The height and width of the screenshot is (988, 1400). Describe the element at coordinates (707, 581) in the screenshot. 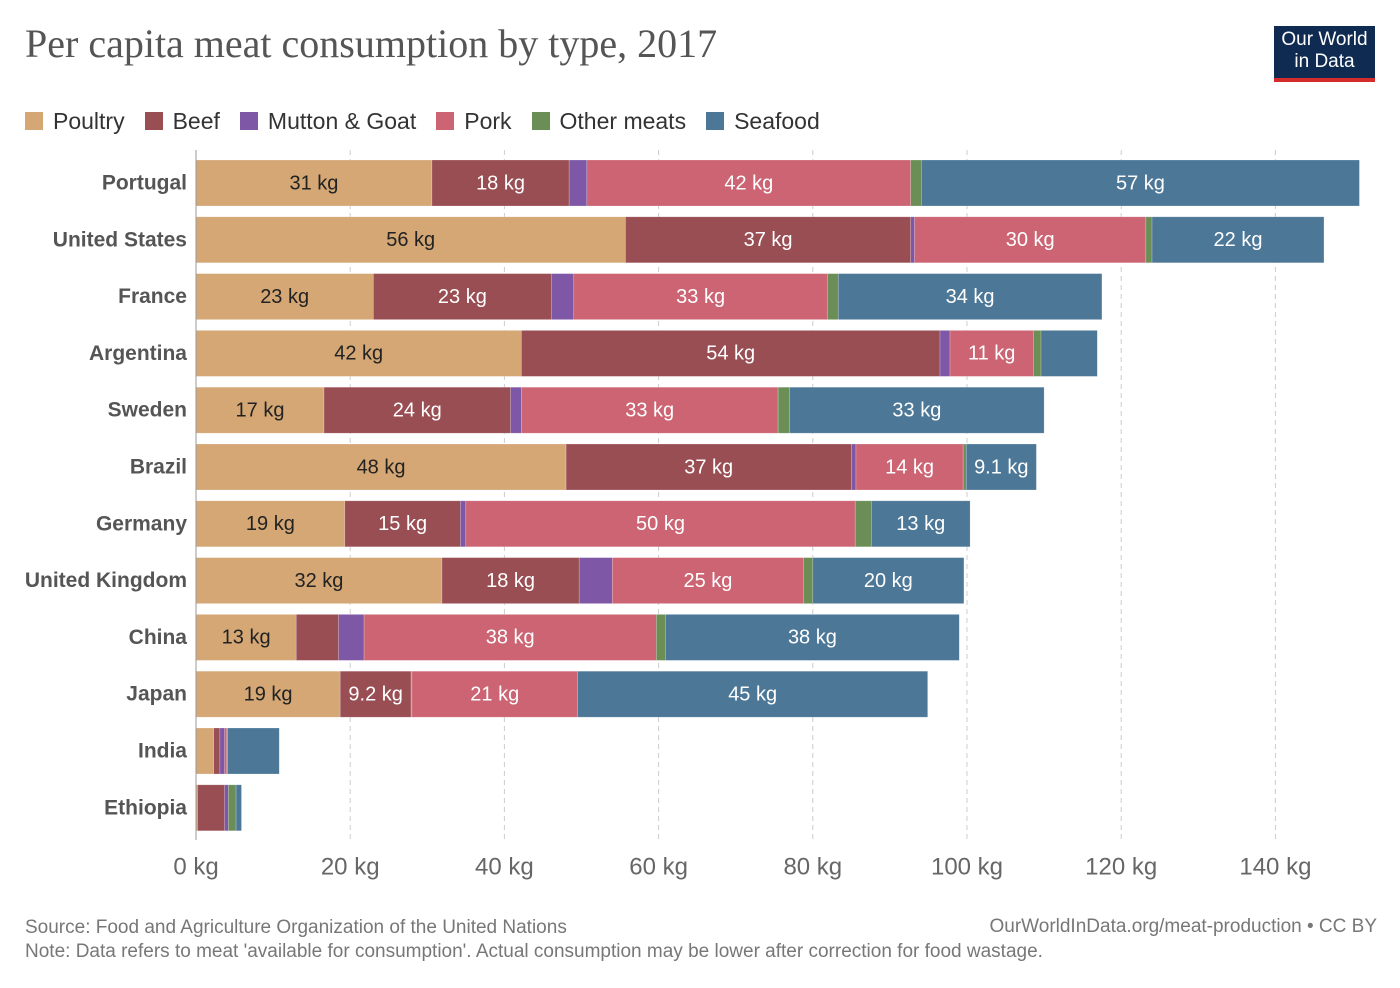

I see `data-label: 25 kg` at that location.